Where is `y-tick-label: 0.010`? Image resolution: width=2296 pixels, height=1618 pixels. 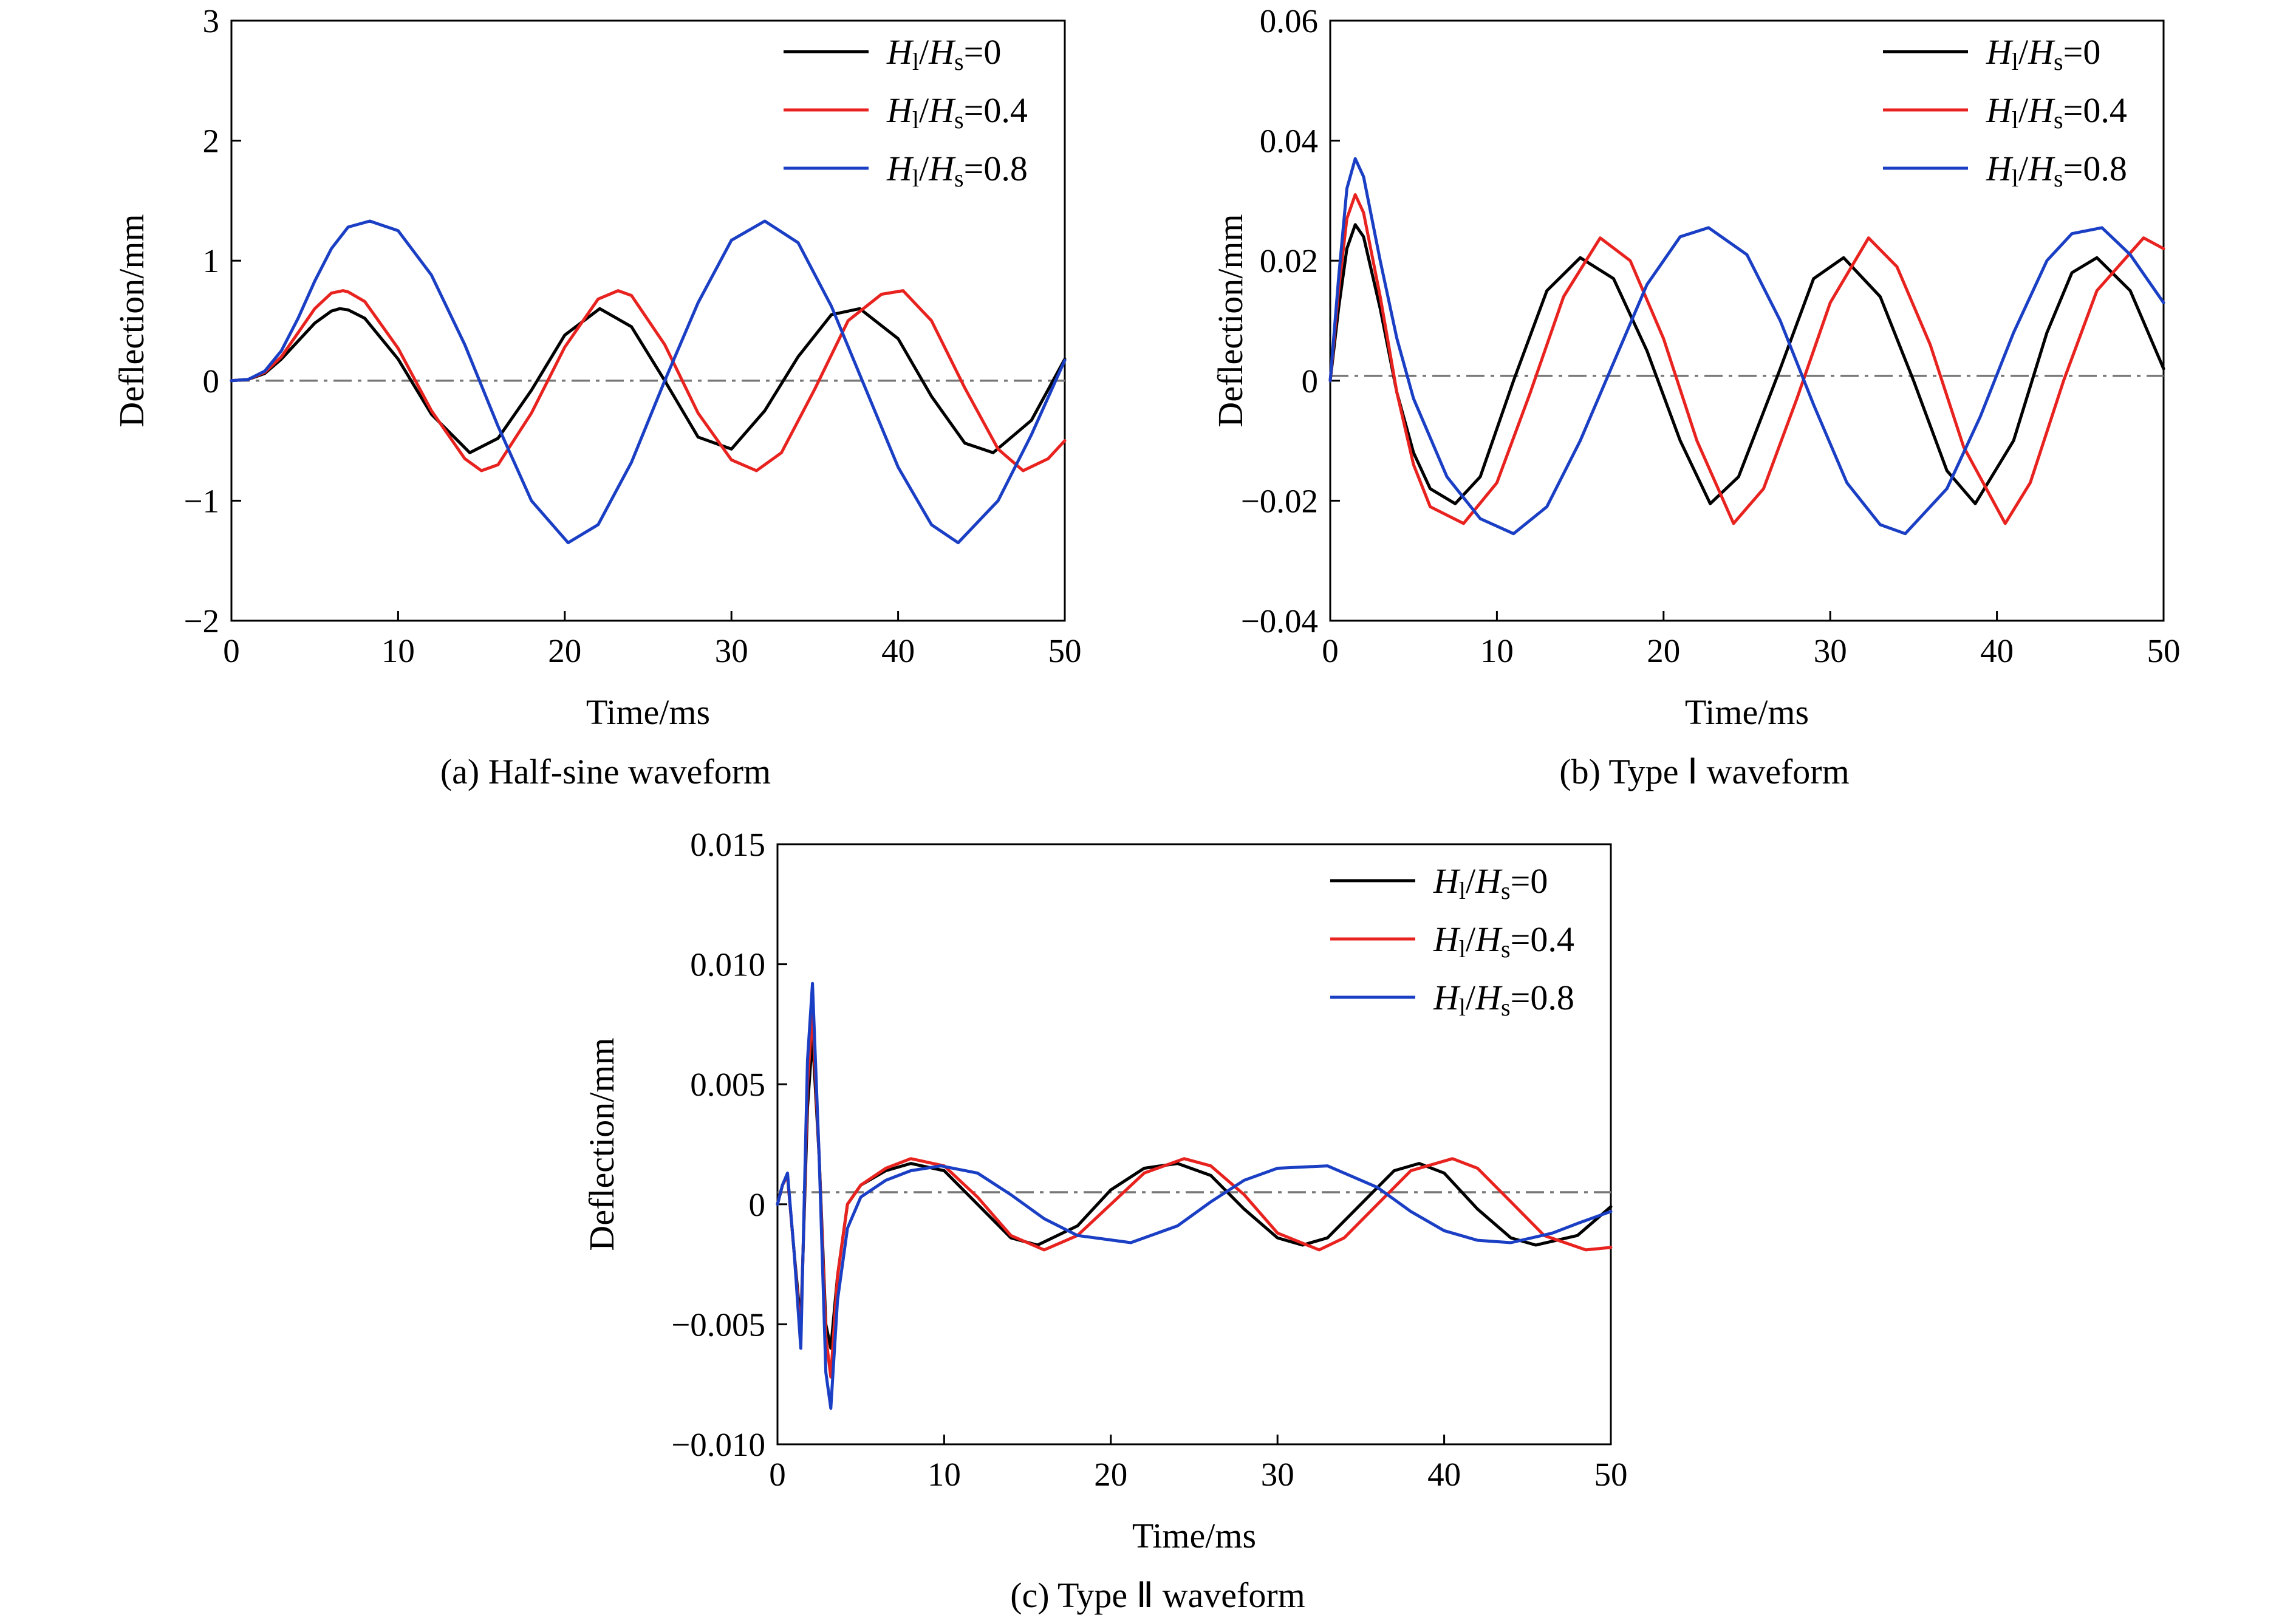 y-tick-label: 0.010 is located at coordinates (727, 965).